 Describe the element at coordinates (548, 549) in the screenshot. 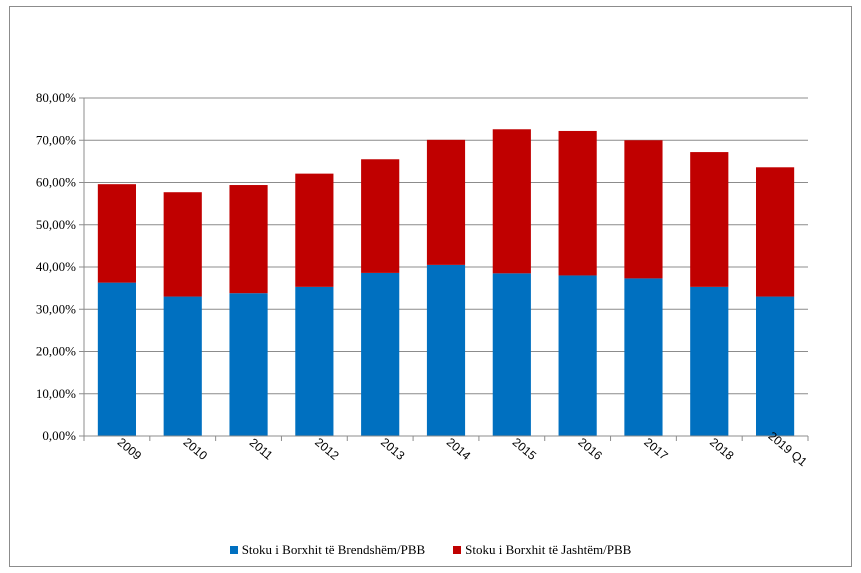

I see `legend-label-external: Stoku i Borxhit të Jashtëm/PBB` at that location.